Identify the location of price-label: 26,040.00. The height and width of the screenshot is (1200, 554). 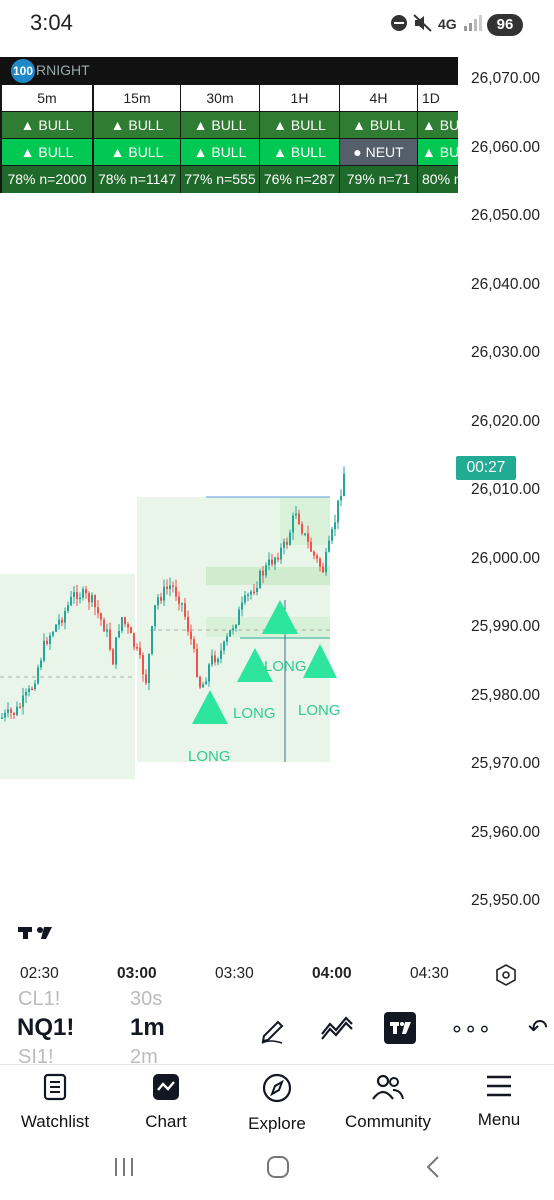
(505, 284).